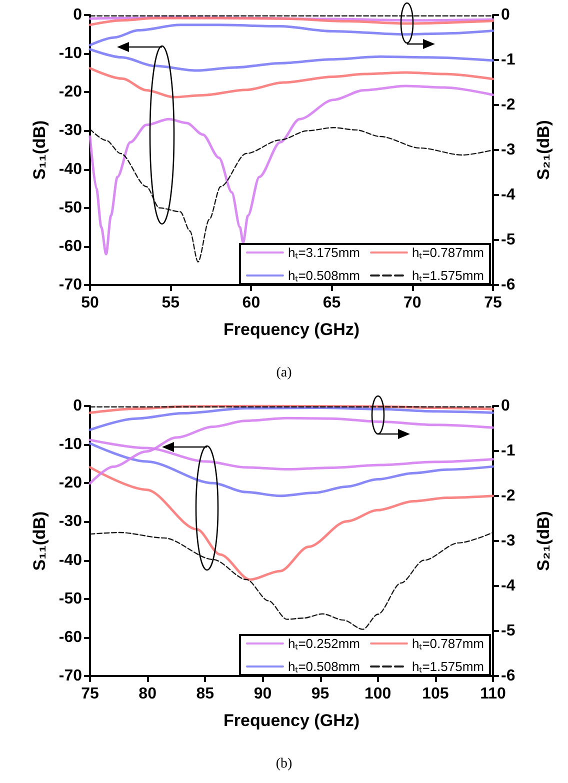 The width and height of the screenshot is (568, 783). What do you see at coordinates (493, 694) in the screenshot?
I see `x-tick-label: 110` at bounding box center [493, 694].